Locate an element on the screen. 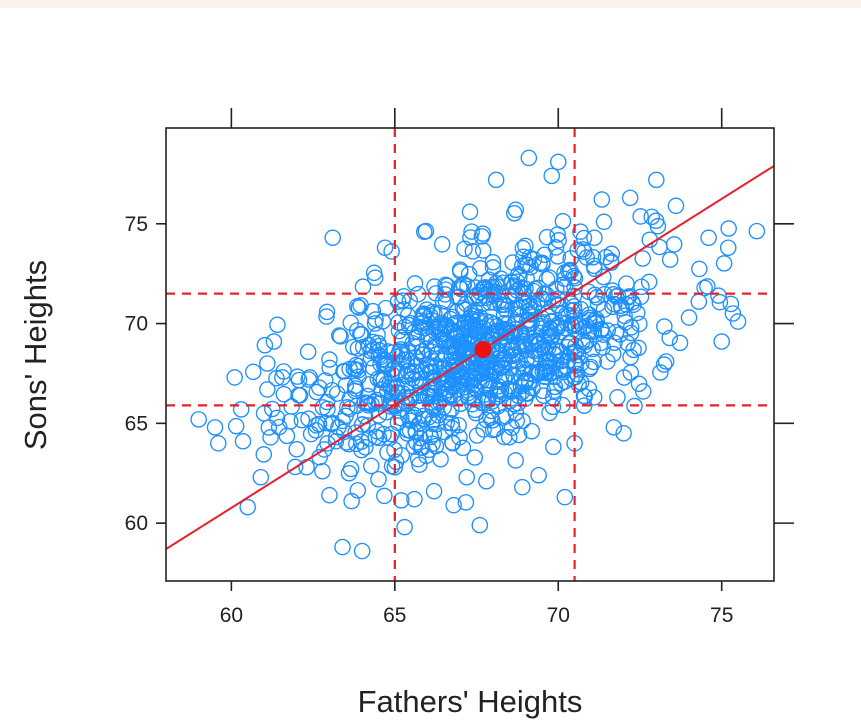  x-tick-label: 75 is located at coordinates (721, 615).